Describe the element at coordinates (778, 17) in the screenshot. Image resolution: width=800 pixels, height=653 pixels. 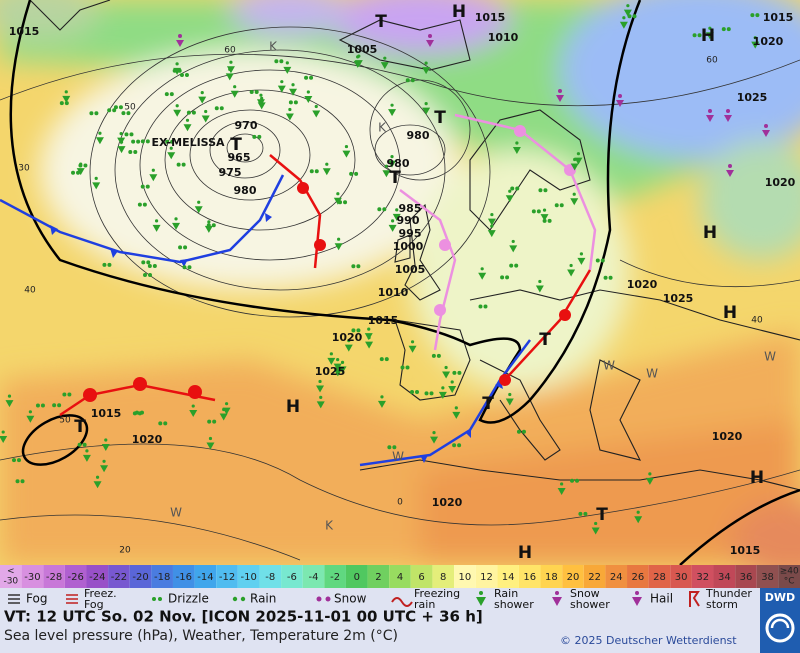
I see `pressure-label: 1015` at that location.